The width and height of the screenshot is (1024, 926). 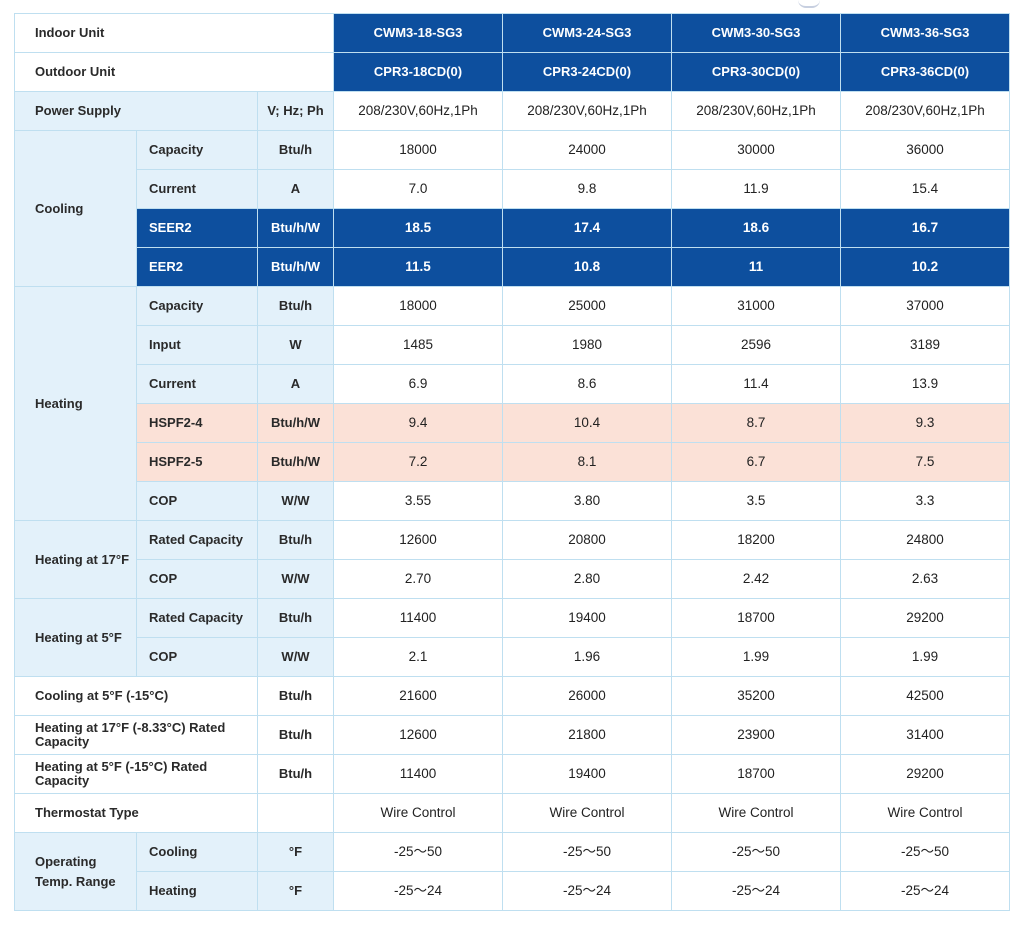 I want to click on value-cell: 13.9, so click(x=925, y=384).